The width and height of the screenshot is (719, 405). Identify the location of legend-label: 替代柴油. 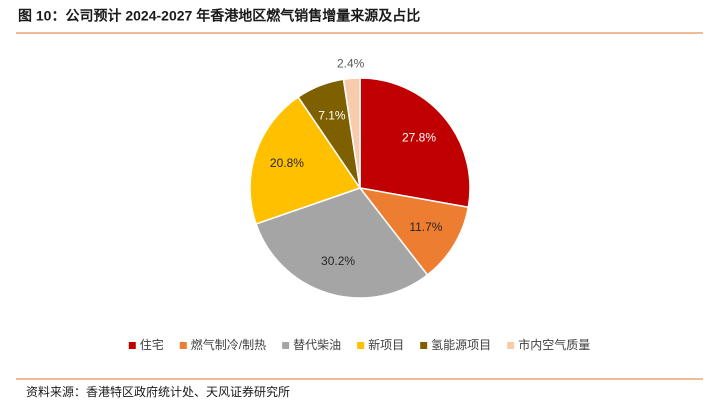
(317, 345).